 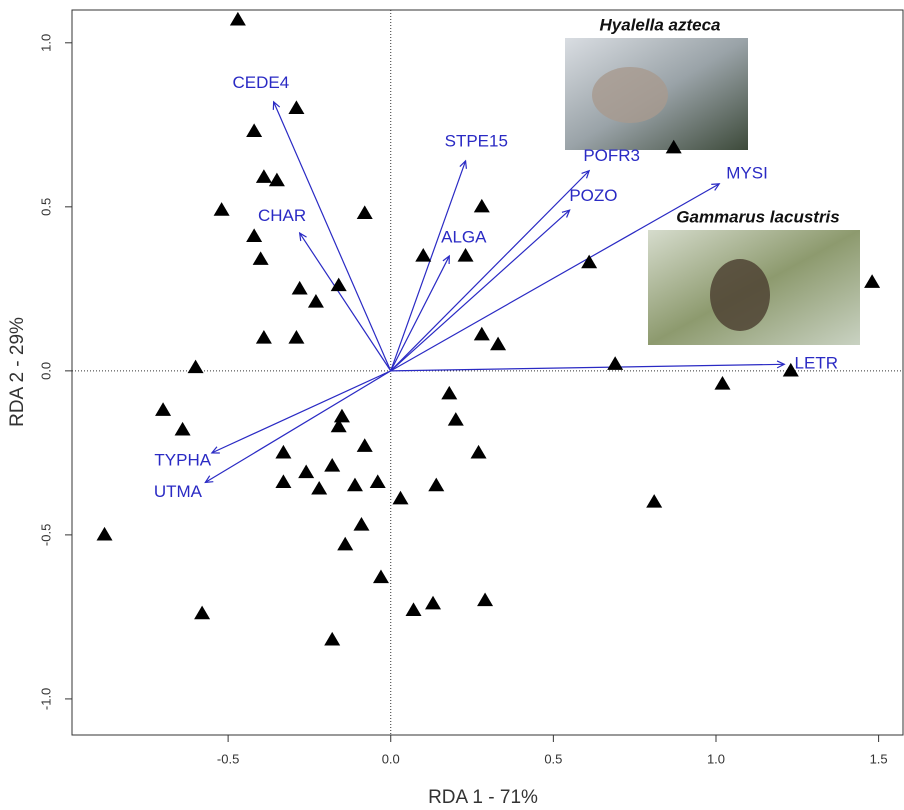 What do you see at coordinates (757, 216) in the screenshot?
I see `photo-caption: Gammarus lacustris` at bounding box center [757, 216].